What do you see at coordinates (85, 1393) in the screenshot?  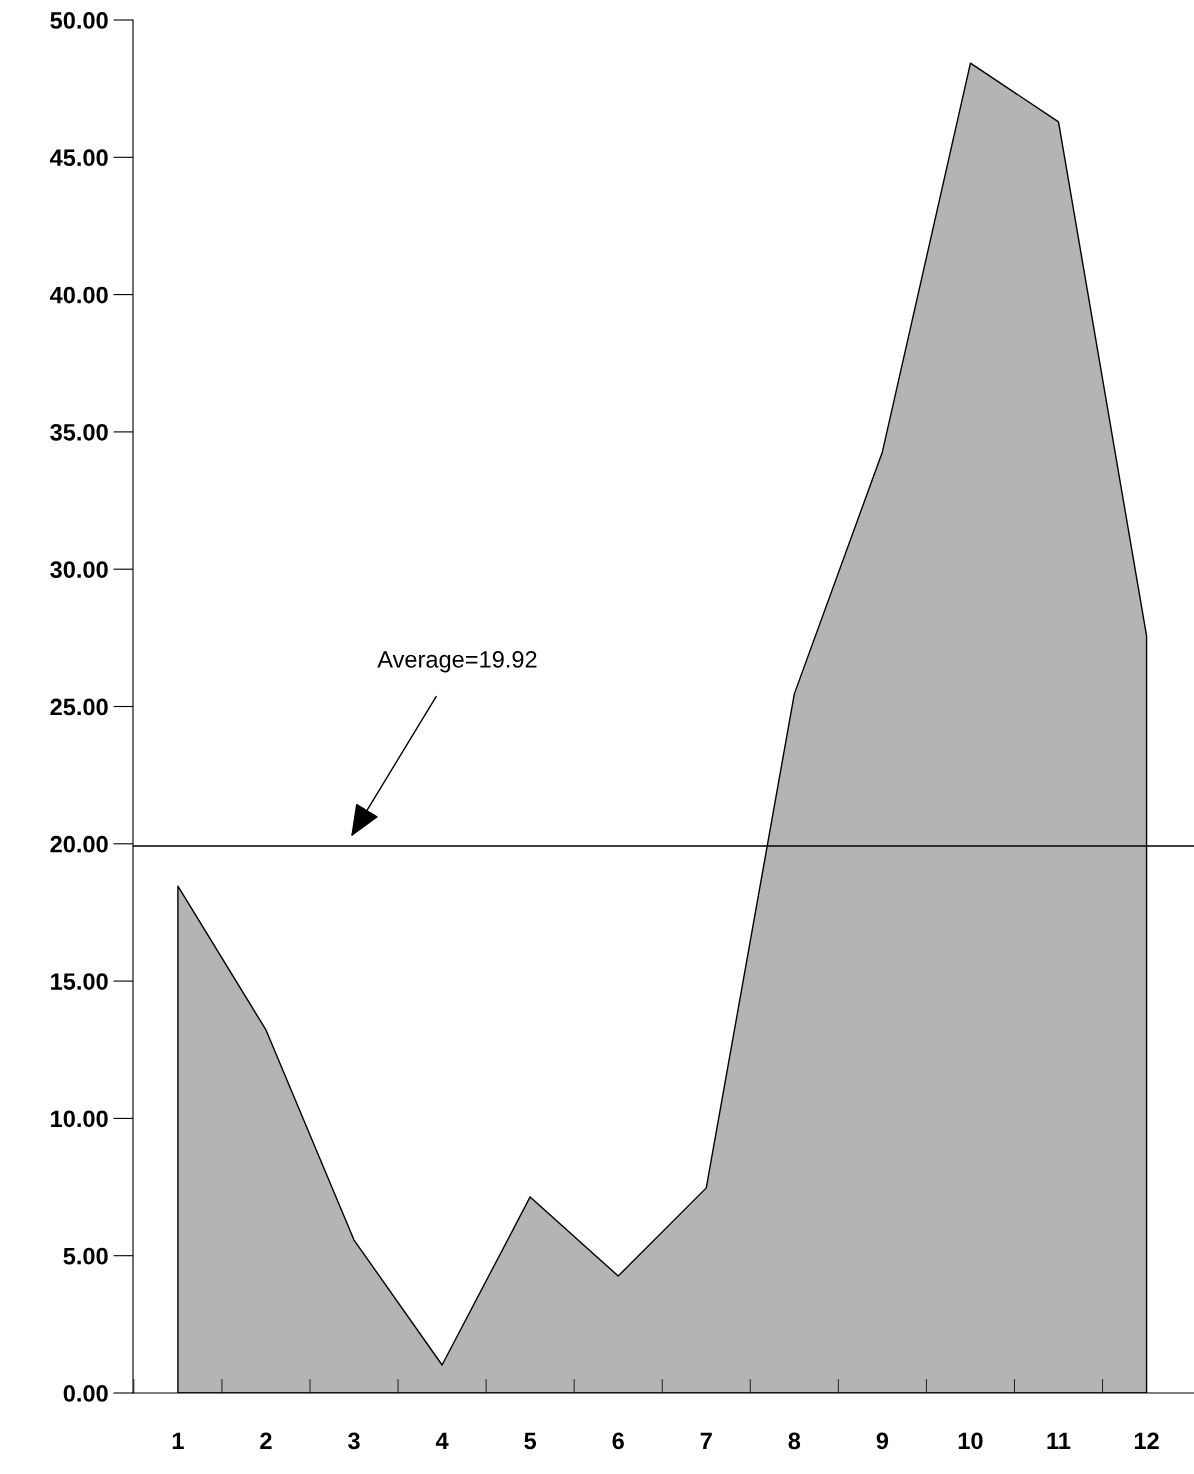 I see `y-tick-label: 0.00` at bounding box center [85, 1393].